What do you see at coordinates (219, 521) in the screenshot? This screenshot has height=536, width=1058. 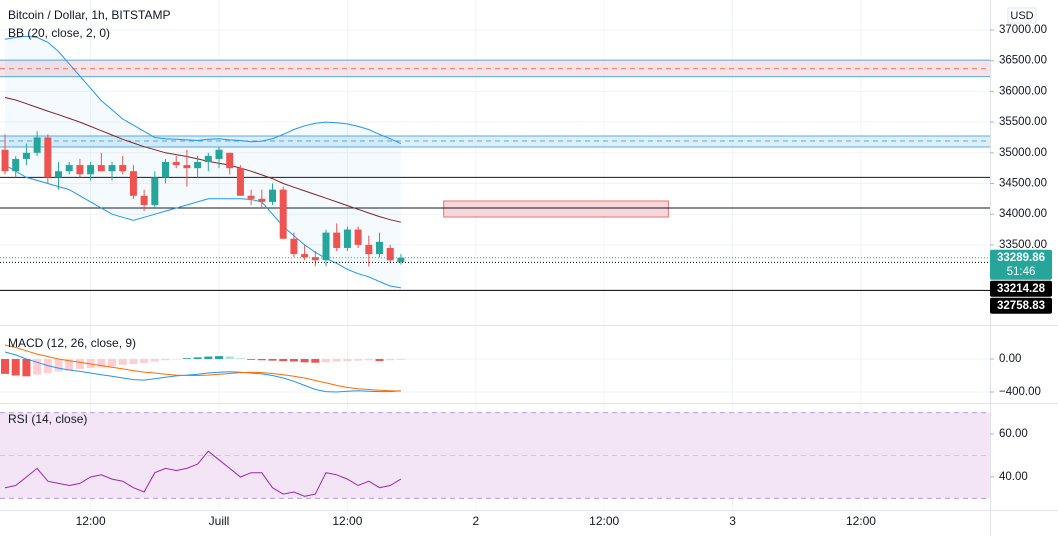 I see `x-tick-label: Juill` at bounding box center [219, 521].